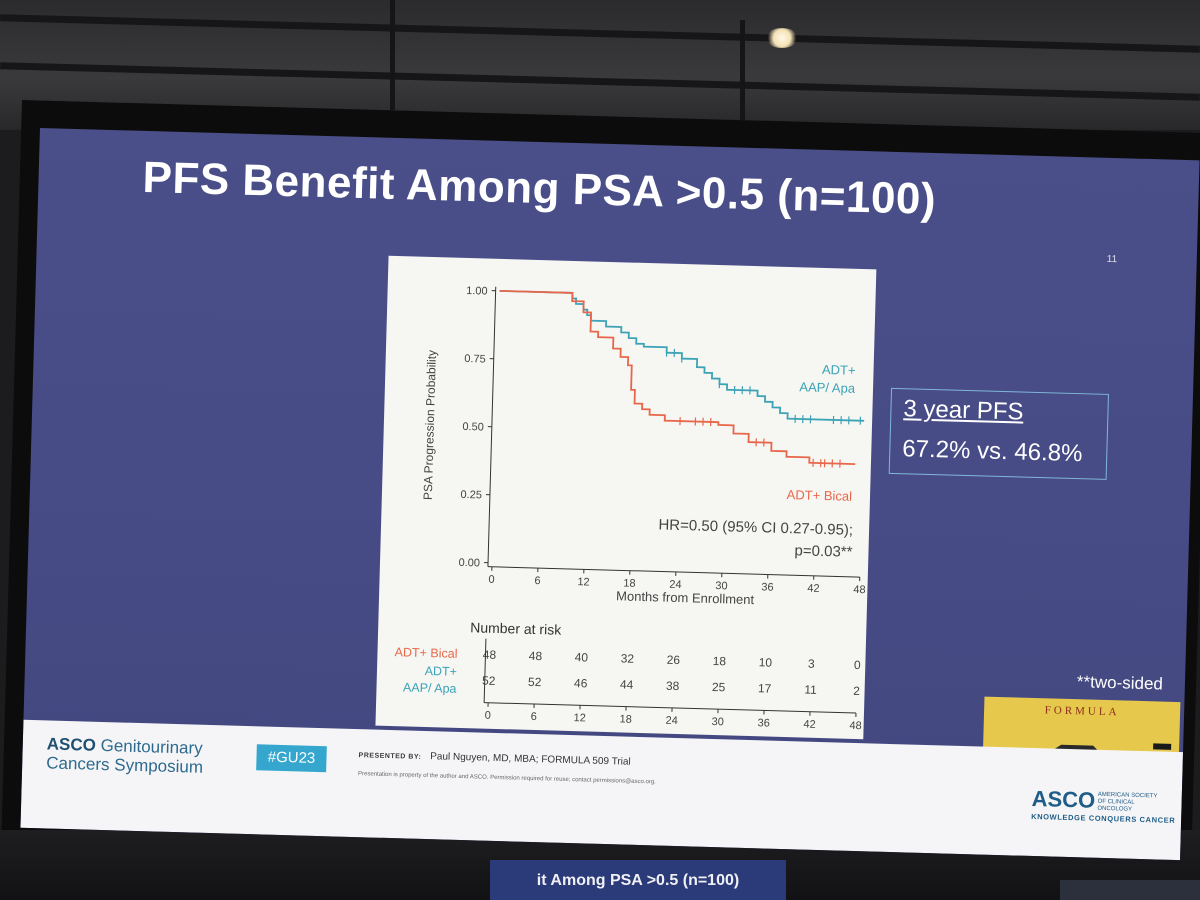 Image resolution: width=1200 pixels, height=900 pixels. What do you see at coordinates (440, 671) in the screenshot?
I see `risk-row-label: ADT+` at bounding box center [440, 671].